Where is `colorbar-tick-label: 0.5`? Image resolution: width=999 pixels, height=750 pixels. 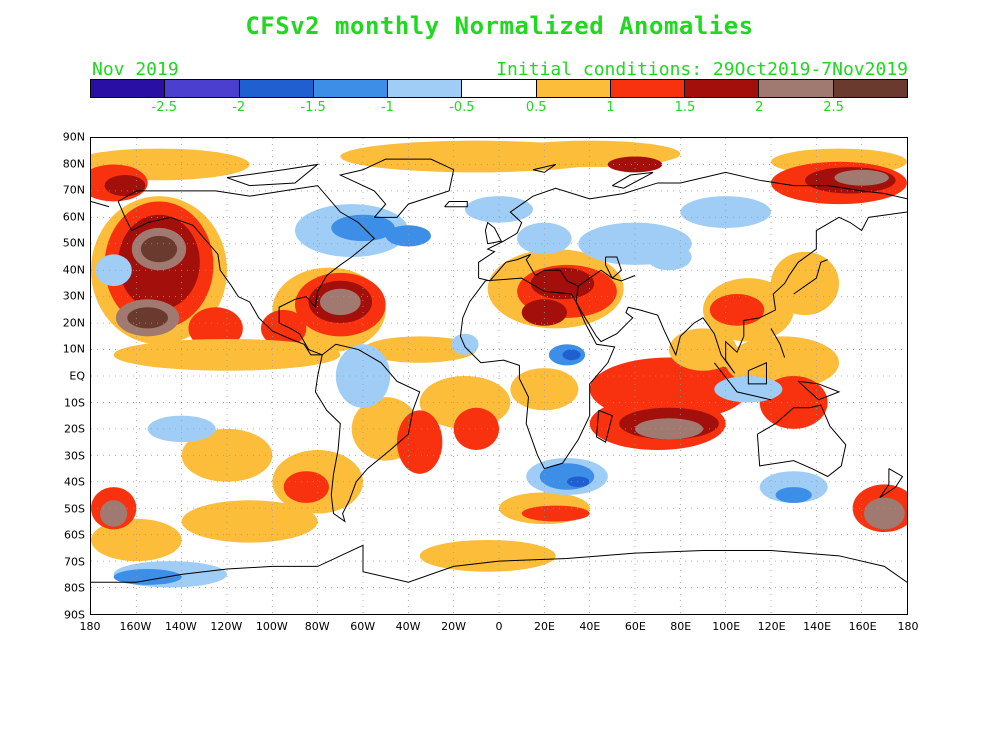 colorbar-tick-label: 0.5 is located at coordinates (536, 107).